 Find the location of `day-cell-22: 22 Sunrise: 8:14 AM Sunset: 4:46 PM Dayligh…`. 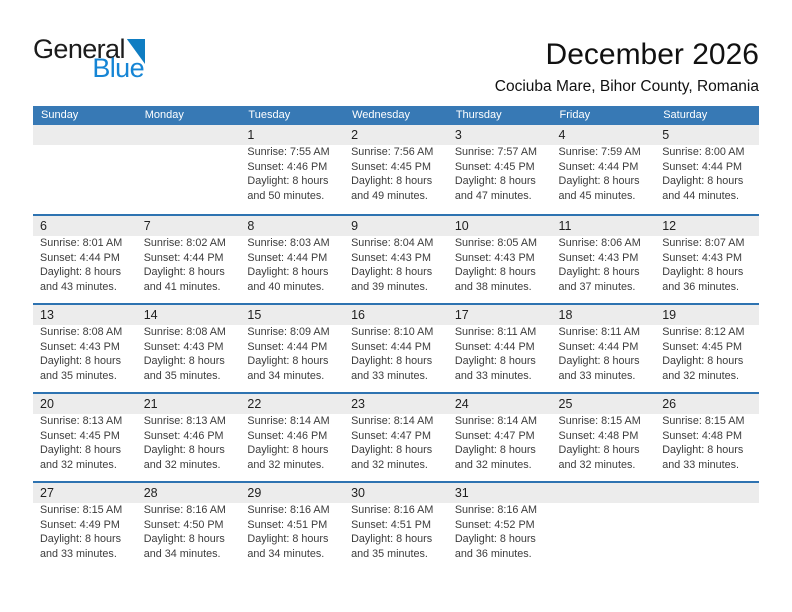

day-cell-22: 22 Sunrise: 8:14 AM Sunset: 4:46 PM Dayligh… is located at coordinates (292, 437).